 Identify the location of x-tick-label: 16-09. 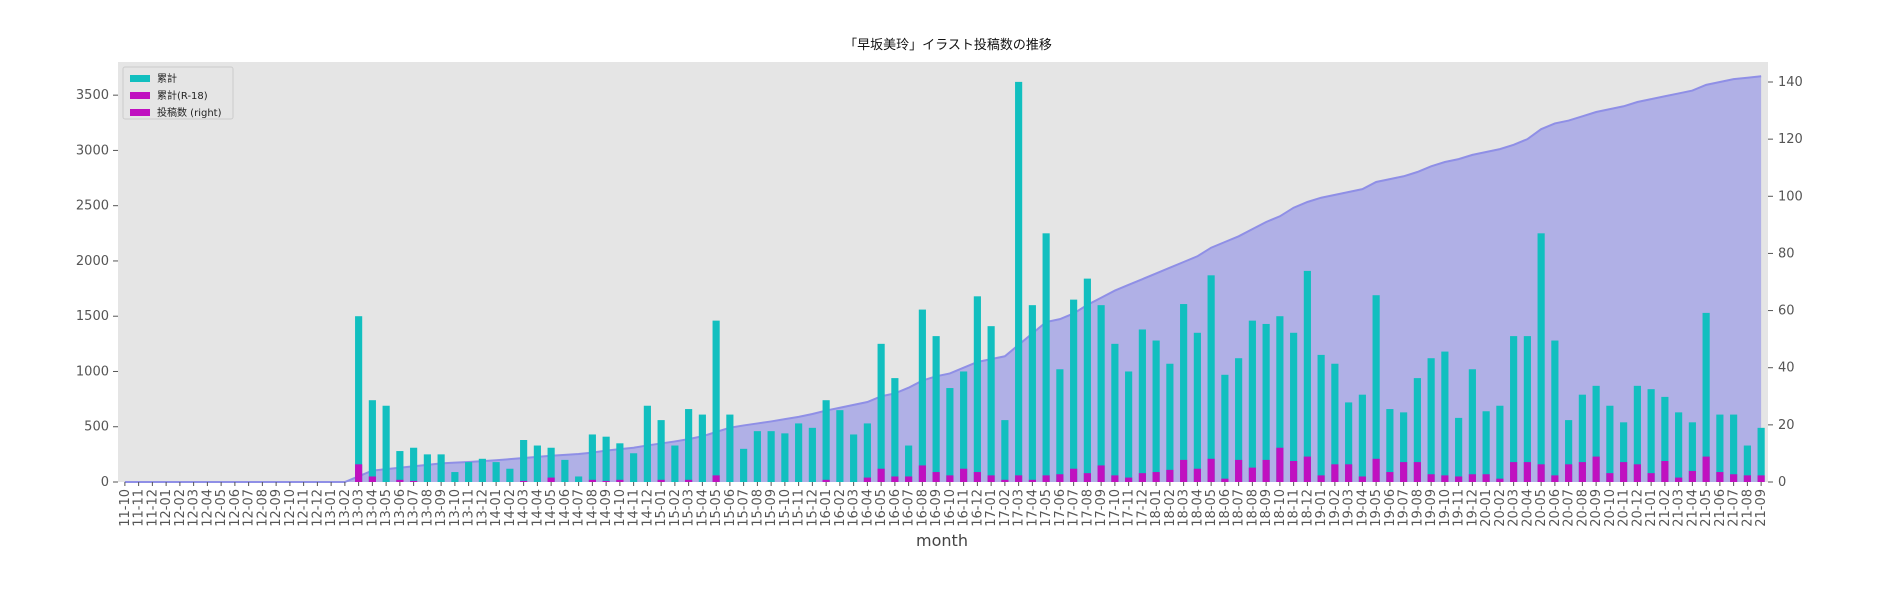
(936, 508).